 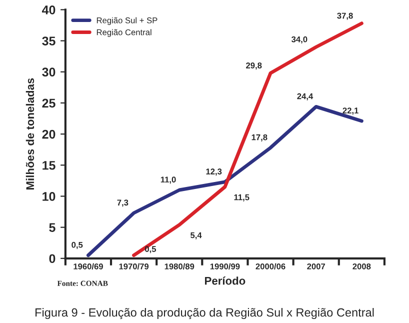 What do you see at coordinates (49, 196) in the screenshot?
I see `y-tick-label: 10` at bounding box center [49, 196].